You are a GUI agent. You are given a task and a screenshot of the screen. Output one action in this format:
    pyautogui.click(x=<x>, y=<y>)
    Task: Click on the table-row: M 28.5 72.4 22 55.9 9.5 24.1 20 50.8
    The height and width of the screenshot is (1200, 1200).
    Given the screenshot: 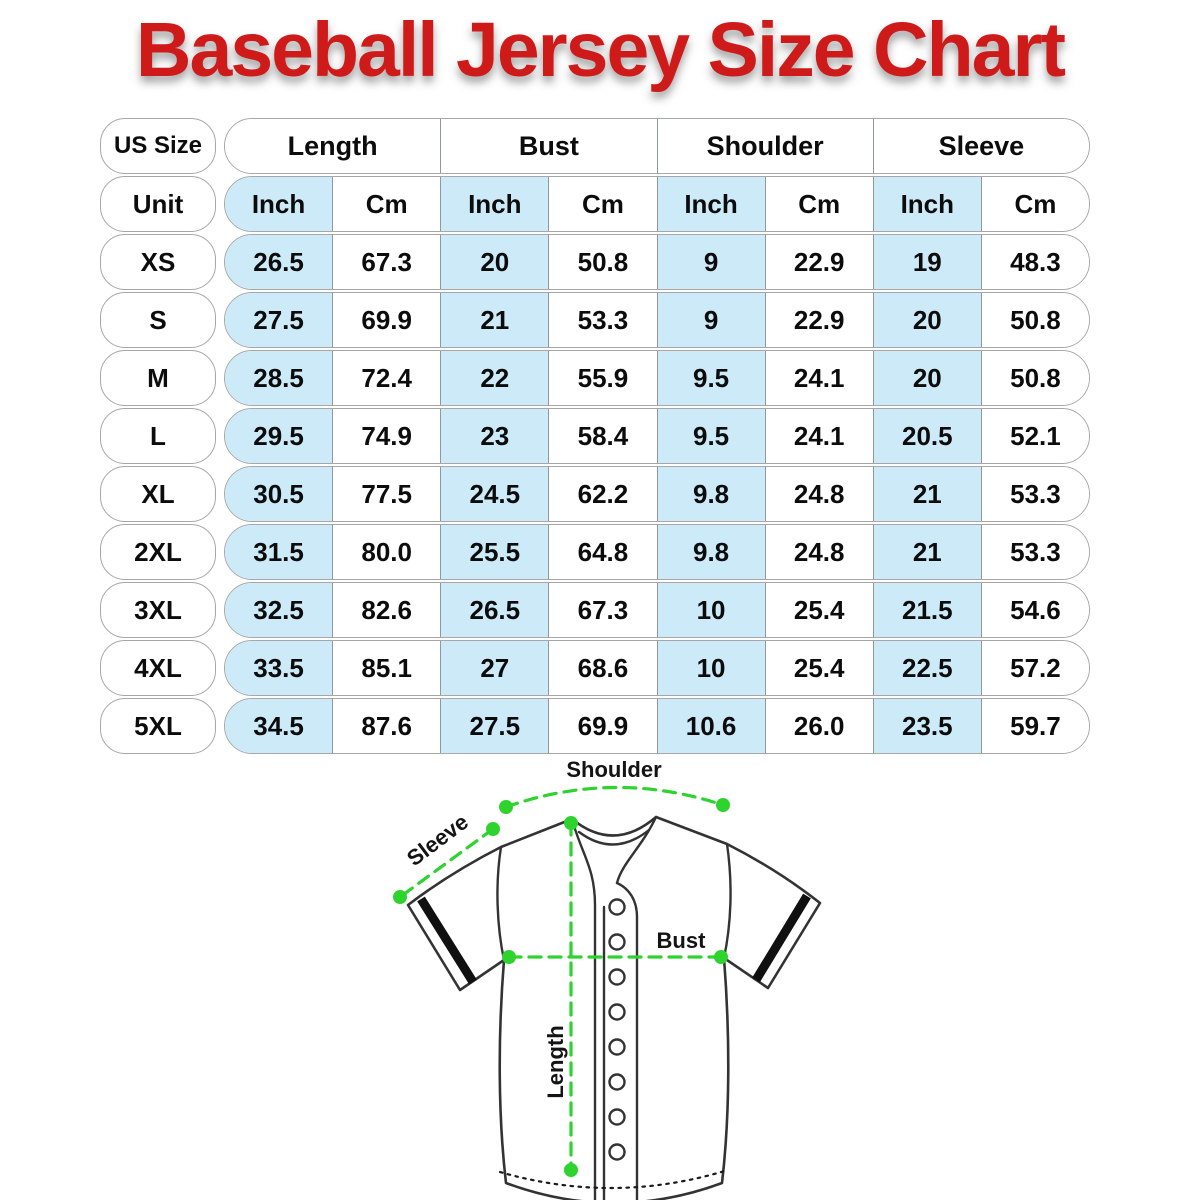 What is the action you would take?
    pyautogui.click(x=595, y=378)
    